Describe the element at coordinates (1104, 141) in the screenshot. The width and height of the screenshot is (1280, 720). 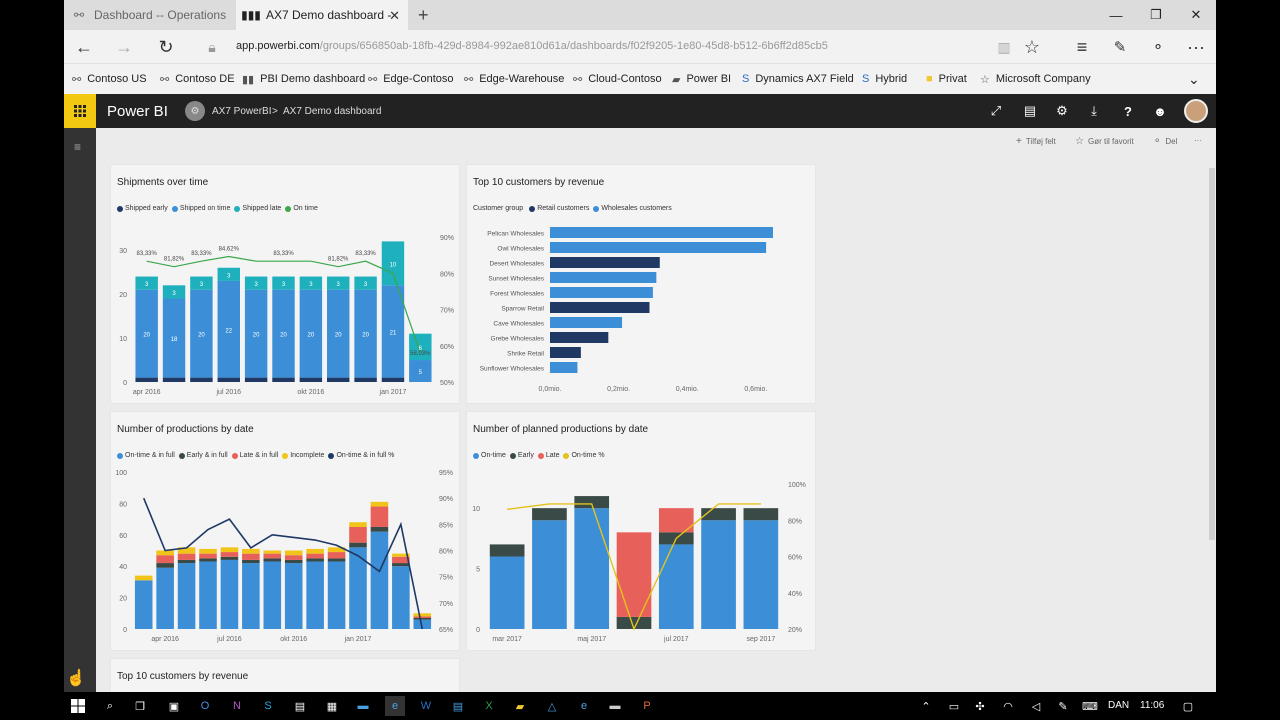
I see `favorite-button: ☆ Gør til favorit` at that location.